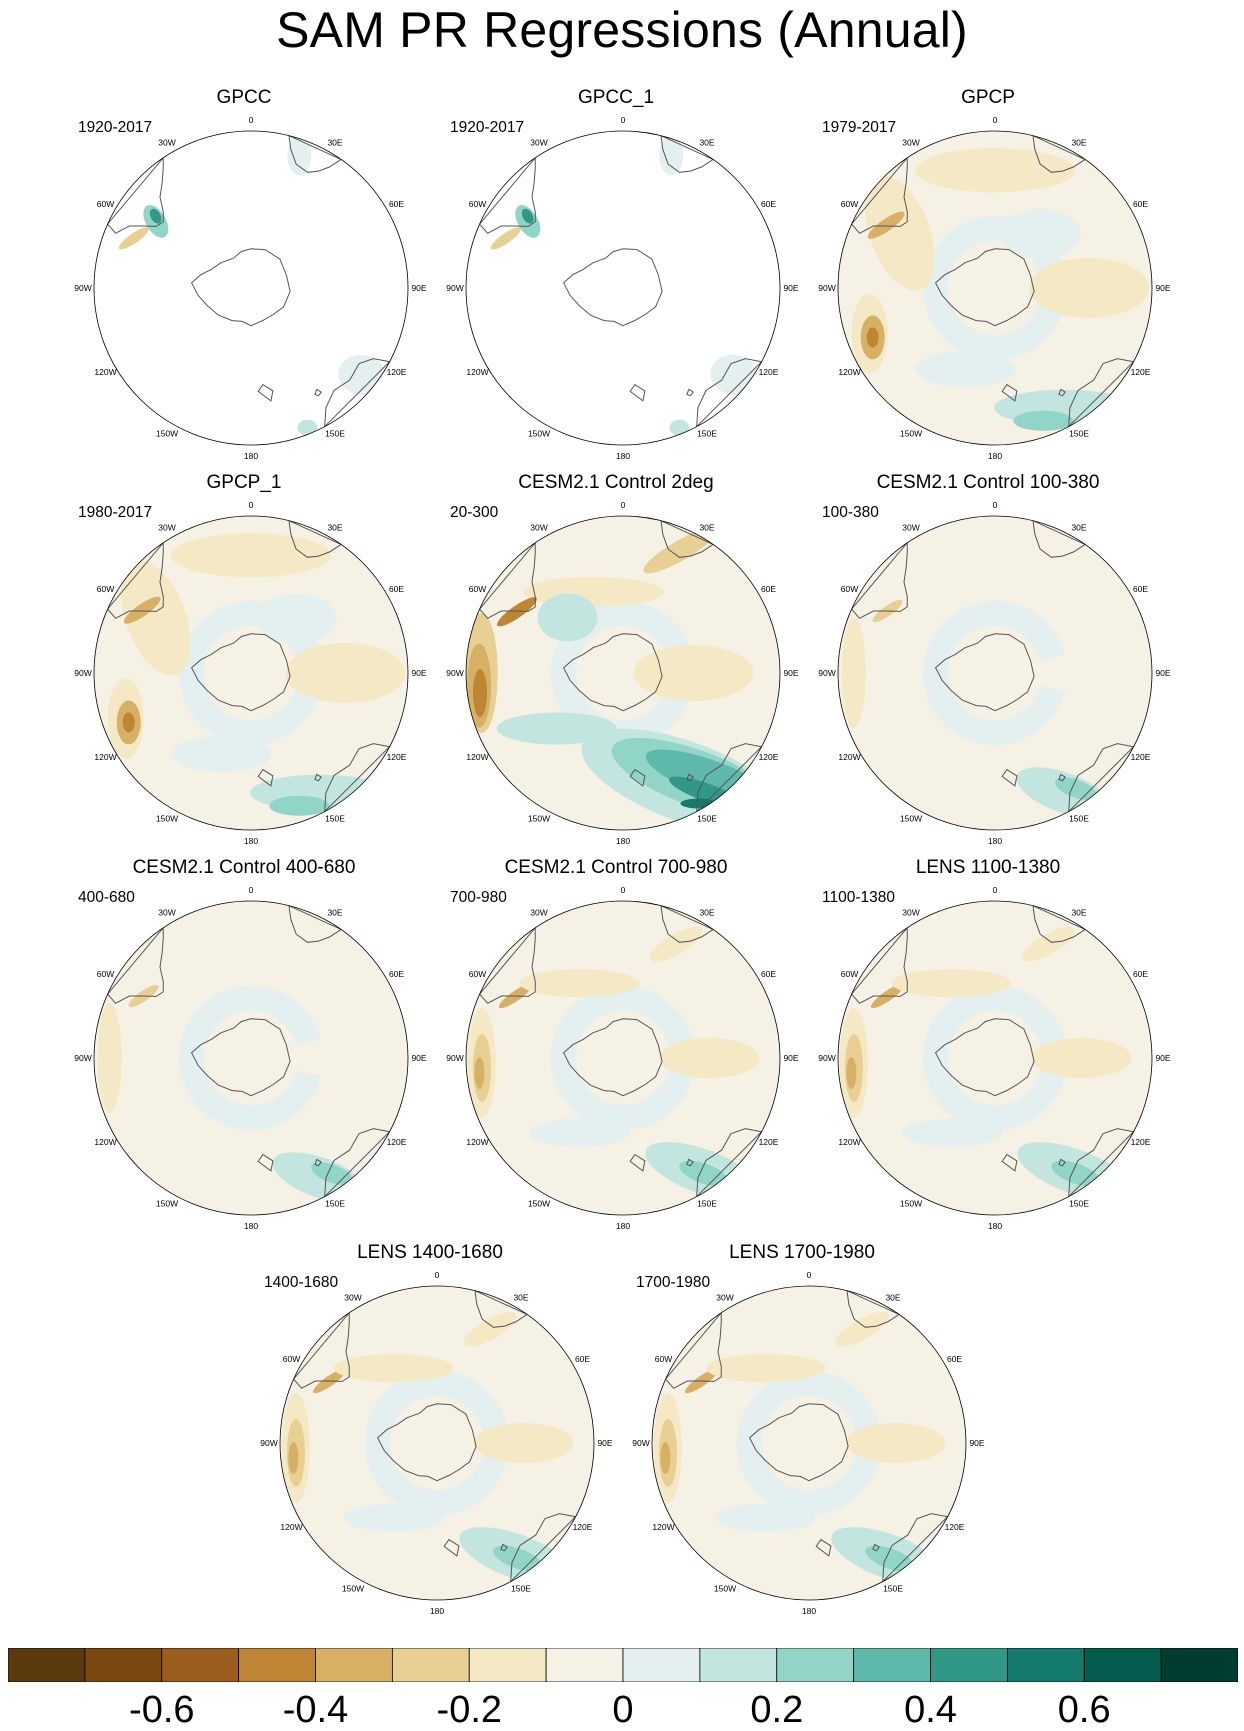 The width and height of the screenshot is (1244, 1731). What do you see at coordinates (859, 127) in the screenshot?
I see `panel-period: 1979-2017` at bounding box center [859, 127].